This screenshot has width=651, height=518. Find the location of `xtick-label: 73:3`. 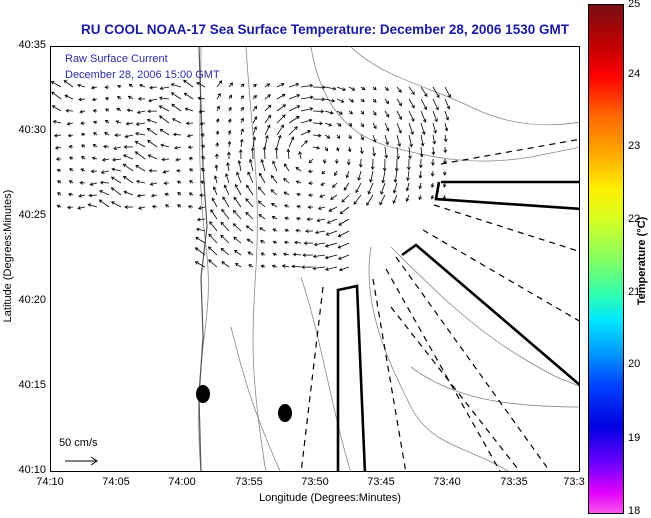

xtick-label: 73:3 is located at coordinates (574, 482).